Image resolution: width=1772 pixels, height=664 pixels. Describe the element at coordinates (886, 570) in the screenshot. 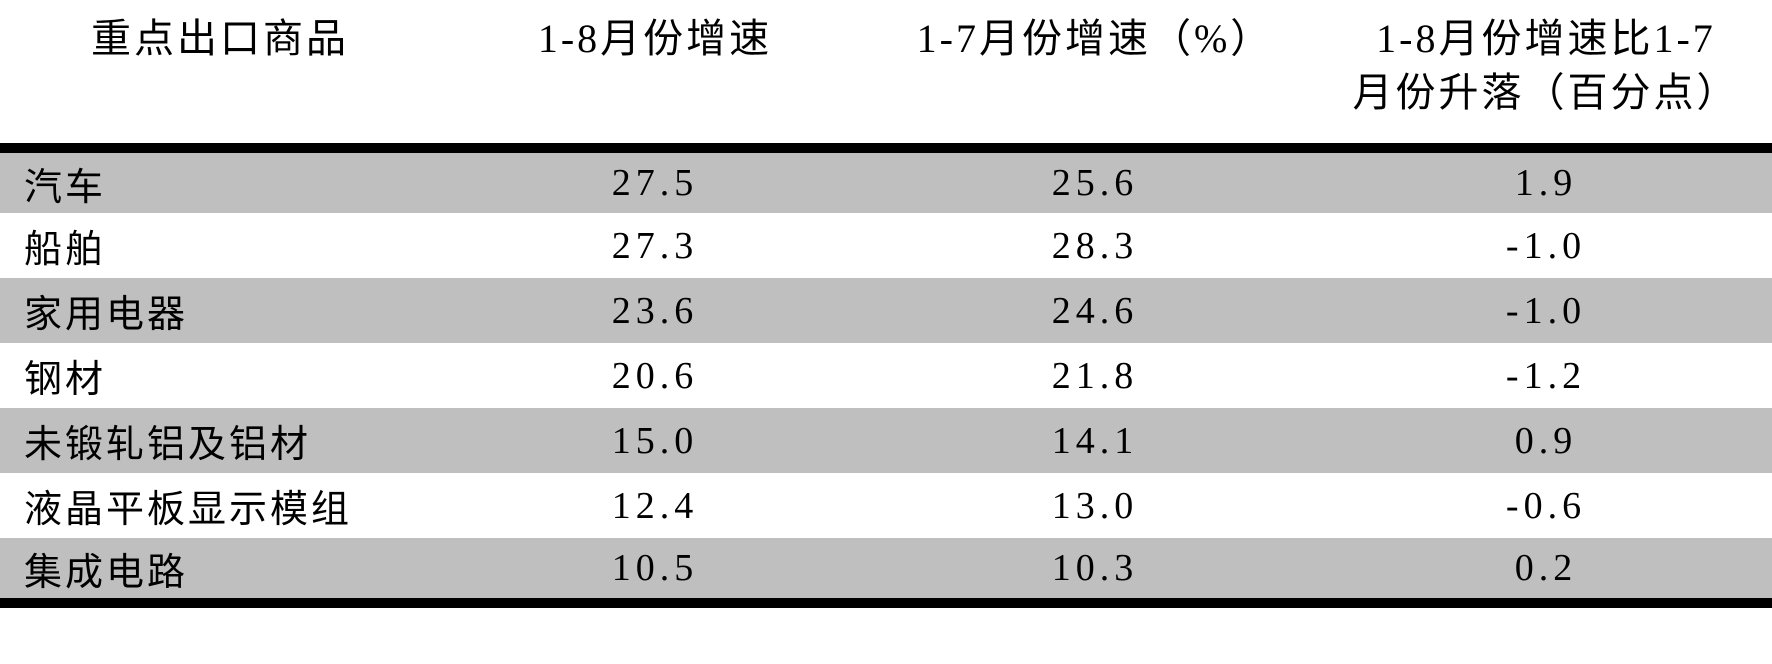

I see `table-row: 集成电路 10.5 10.3 0.2` at that location.